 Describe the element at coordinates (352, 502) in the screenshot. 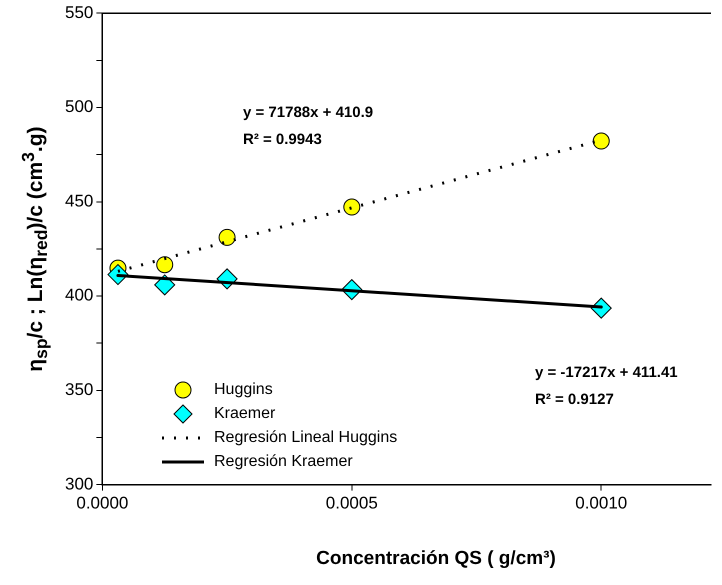

I see `x-tick-label: 0.0005` at that location.